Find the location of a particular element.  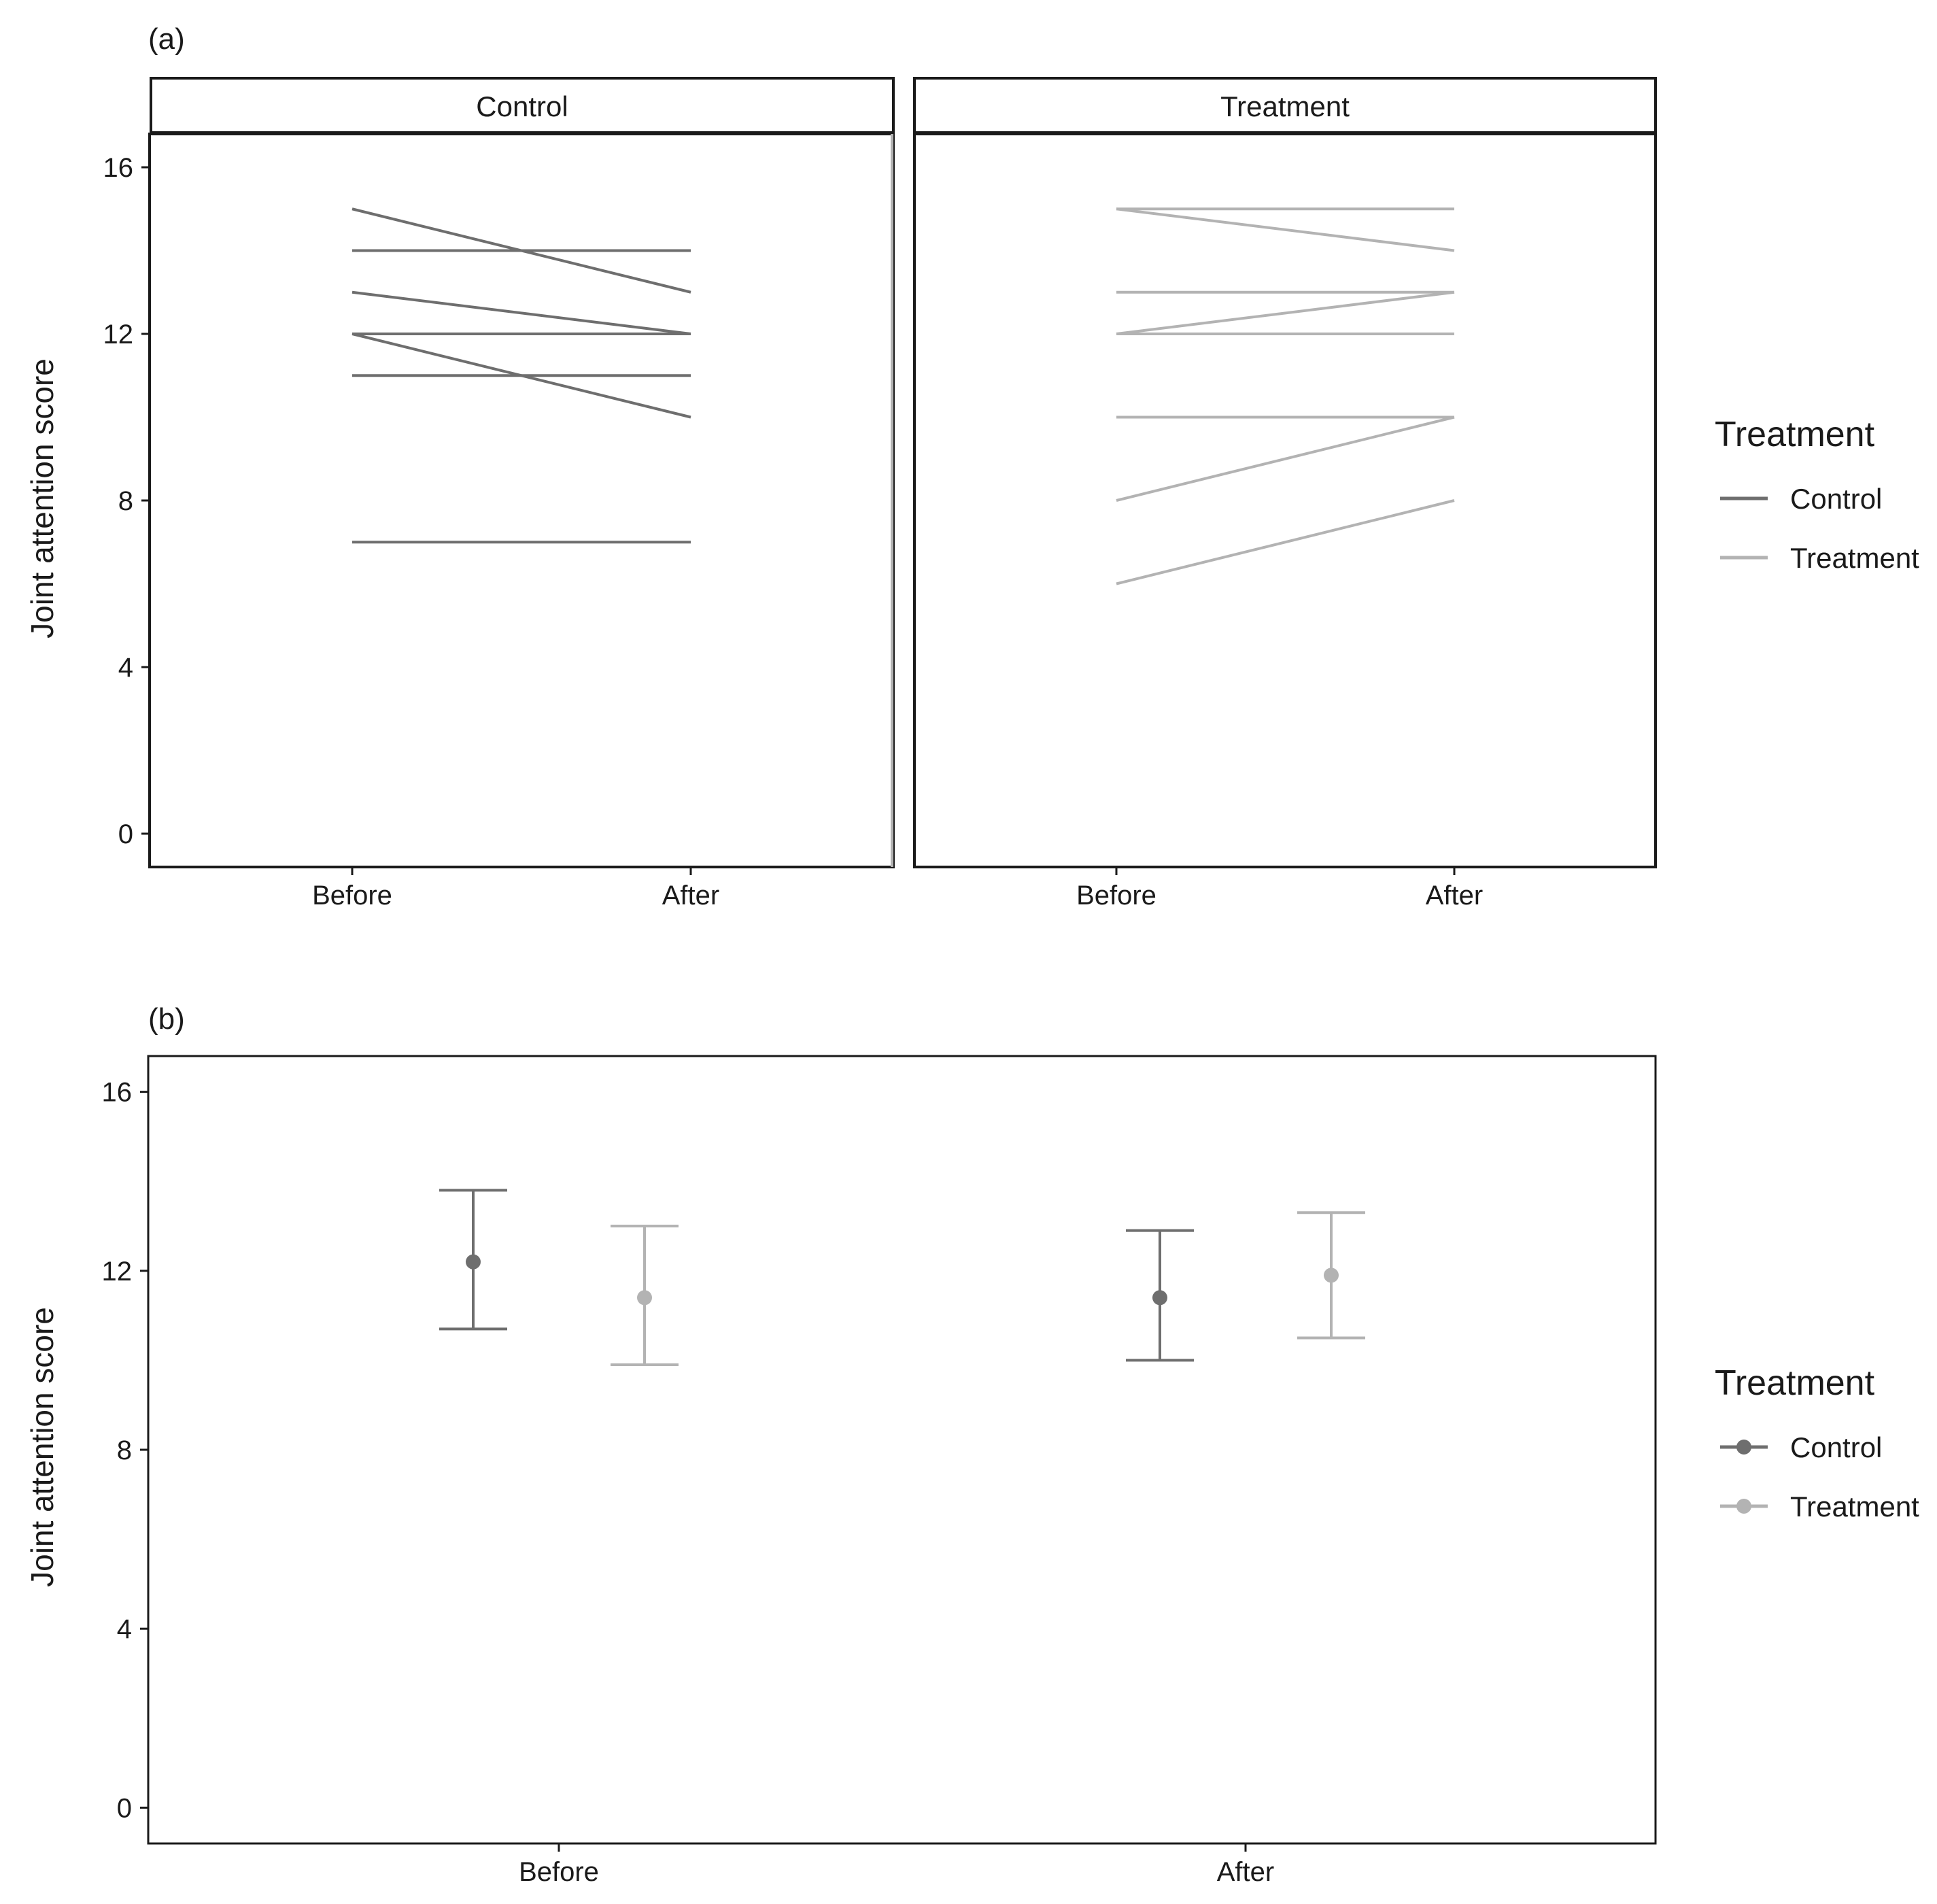

panel-a-y-tick-label: 8 is located at coordinates (125, 501).